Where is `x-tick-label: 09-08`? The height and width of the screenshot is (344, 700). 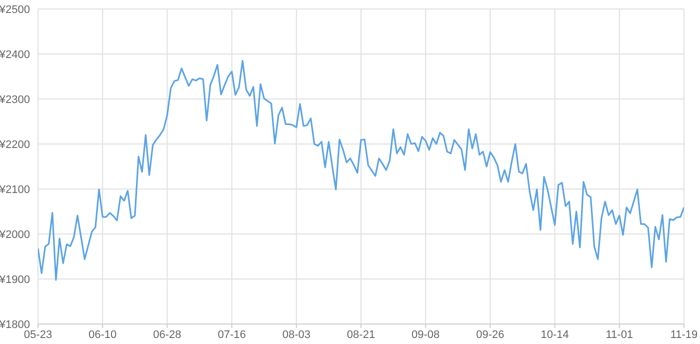
x-tick-label: 09-08 is located at coordinates (426, 334).